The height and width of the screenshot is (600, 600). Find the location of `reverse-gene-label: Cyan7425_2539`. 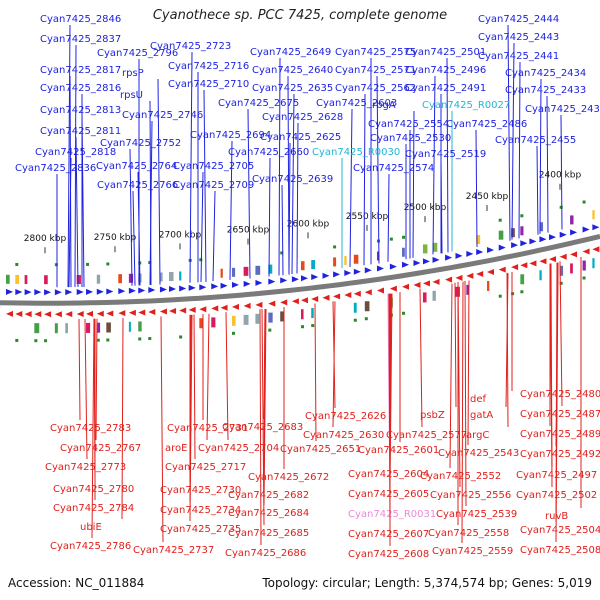

reverse-gene-label: Cyan7425_2539 is located at coordinates (476, 514).